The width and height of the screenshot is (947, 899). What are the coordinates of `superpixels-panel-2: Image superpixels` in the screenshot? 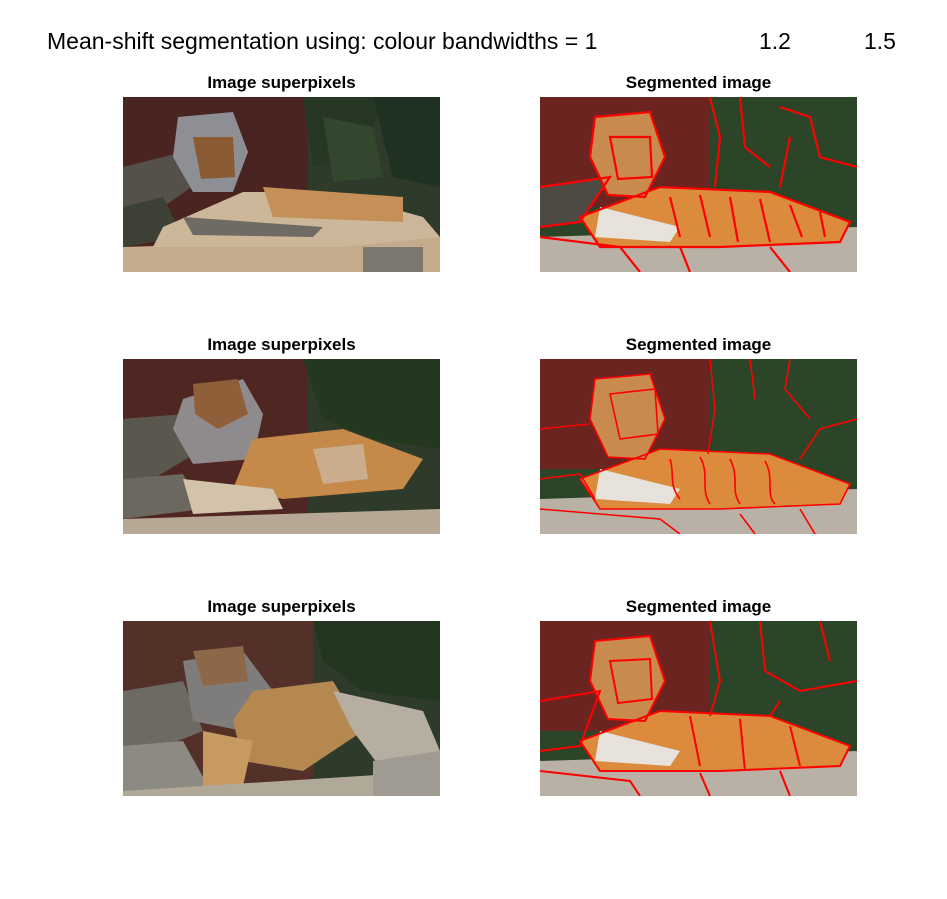 It's located at (281, 434).